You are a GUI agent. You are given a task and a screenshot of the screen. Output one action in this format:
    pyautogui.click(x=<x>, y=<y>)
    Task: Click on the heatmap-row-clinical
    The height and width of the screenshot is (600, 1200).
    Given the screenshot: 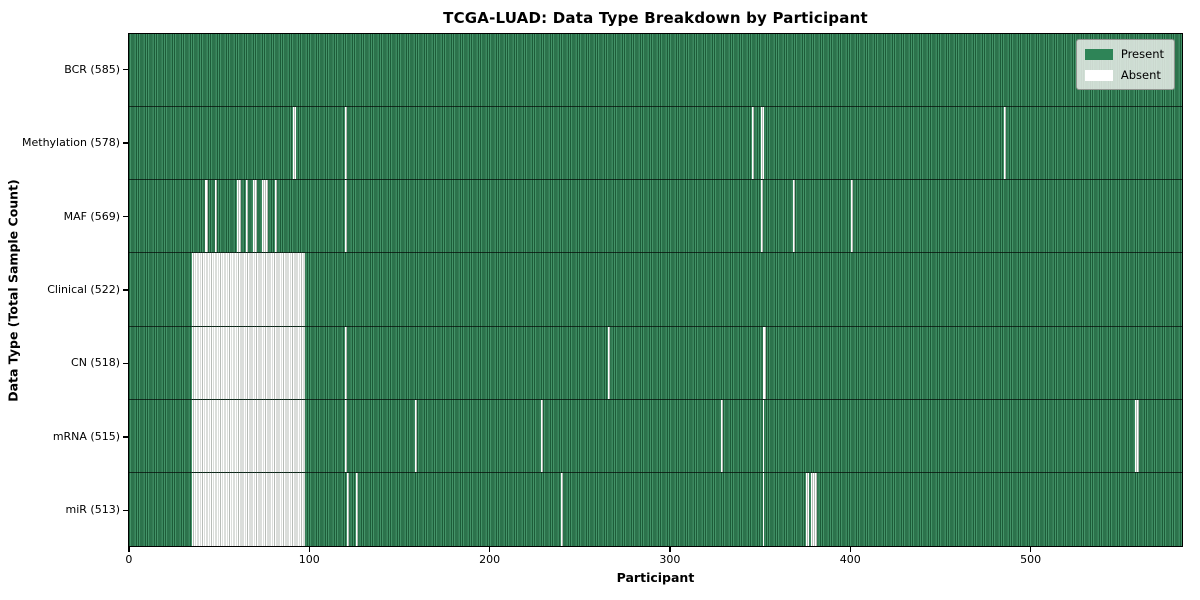 What is the action you would take?
    pyautogui.click(x=655, y=290)
    